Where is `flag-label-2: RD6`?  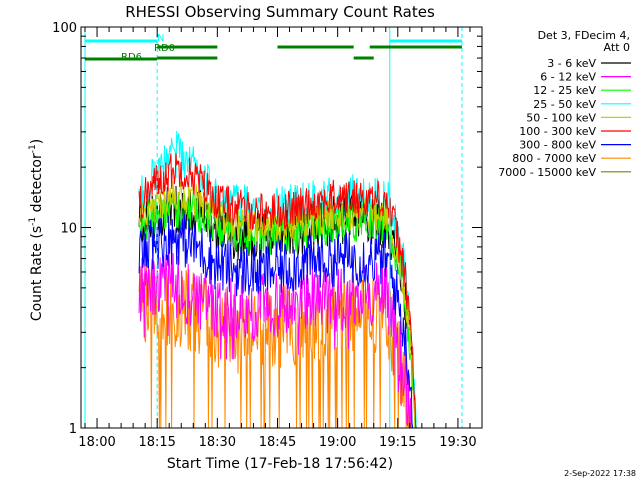
flag-label-2: RD6 is located at coordinates (131, 57).